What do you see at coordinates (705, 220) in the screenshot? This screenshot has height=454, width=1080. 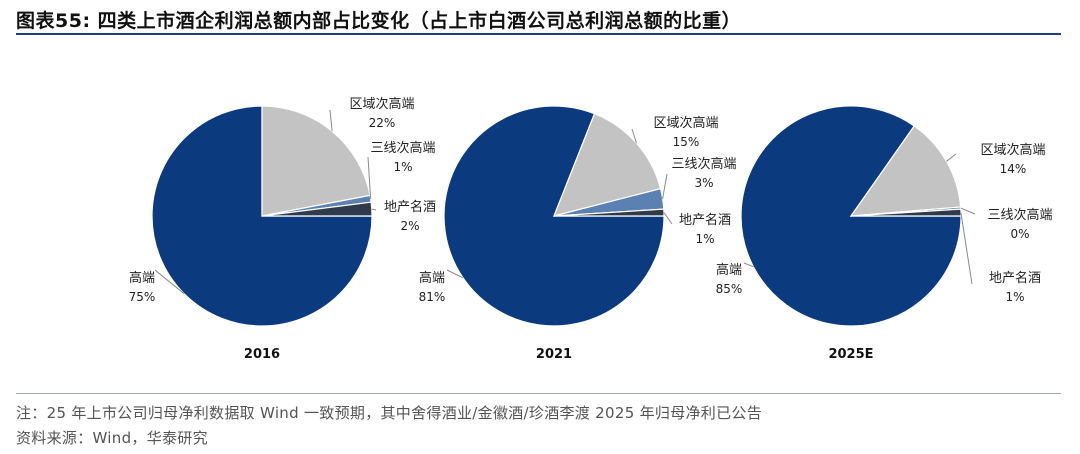 I see `category-label-2021-local-liquor: 地产名酒` at bounding box center [705, 220].